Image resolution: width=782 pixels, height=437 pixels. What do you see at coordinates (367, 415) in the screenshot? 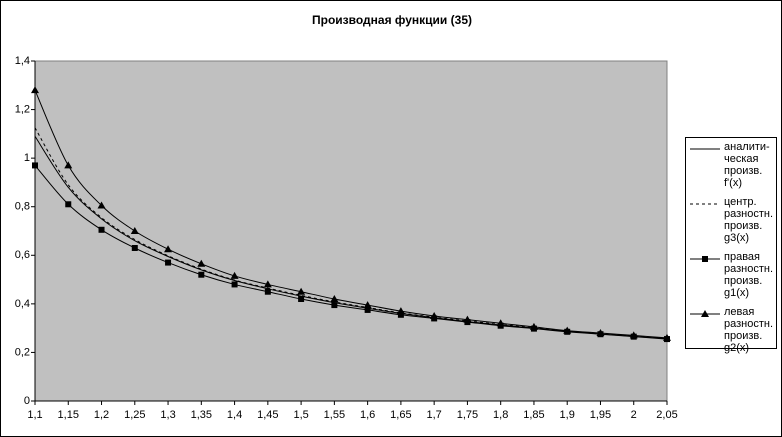
I see `x-tick-label: 1,6` at bounding box center [367, 415].